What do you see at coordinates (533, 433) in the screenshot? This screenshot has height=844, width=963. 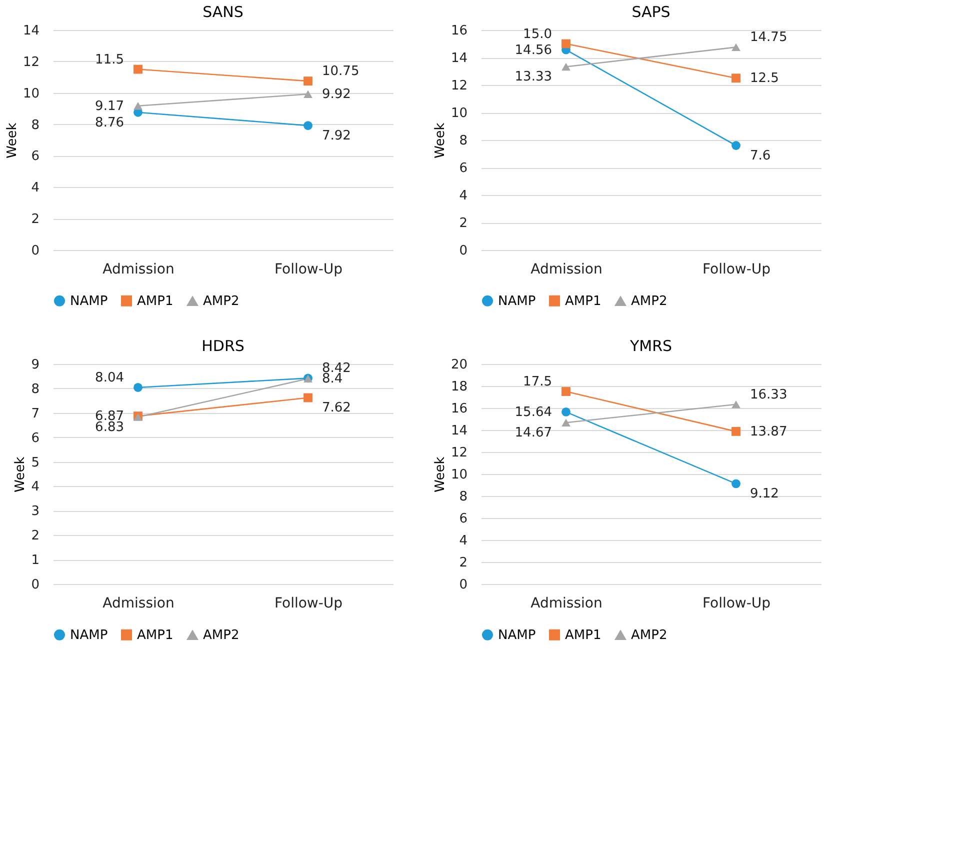 I see `data-label: 14.67` at bounding box center [533, 433].